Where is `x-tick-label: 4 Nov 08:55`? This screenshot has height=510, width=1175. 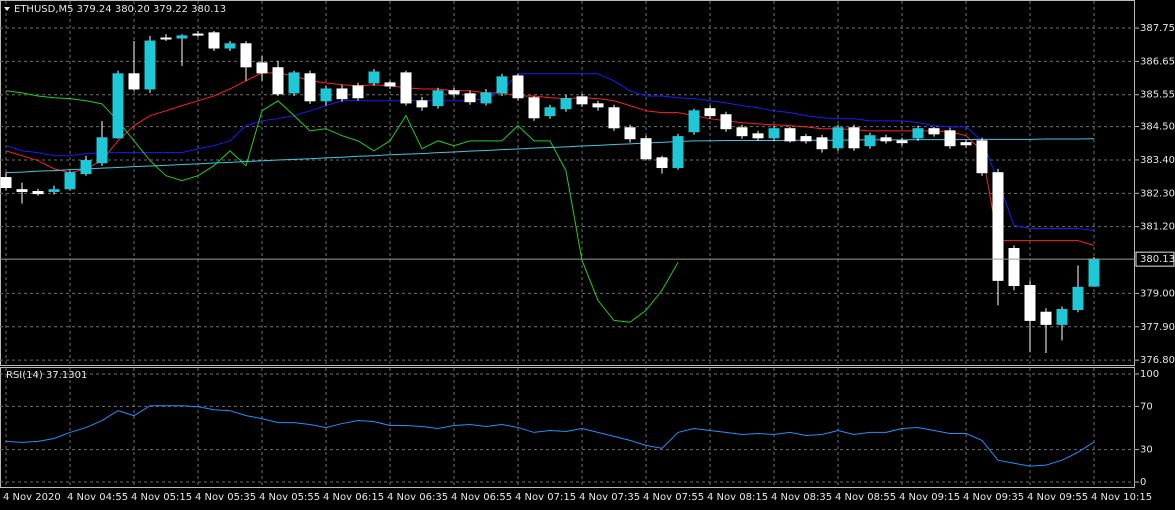
x-tick-label: 4 Nov 08:55 is located at coordinates (865, 497).